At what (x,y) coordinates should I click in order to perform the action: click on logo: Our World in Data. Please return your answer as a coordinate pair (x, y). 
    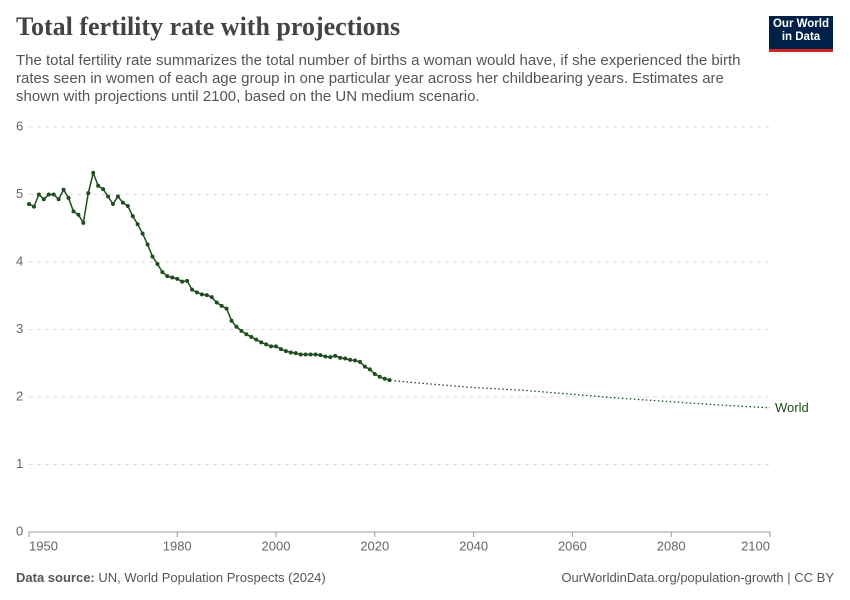
    Looking at the image, I should click on (801, 34).